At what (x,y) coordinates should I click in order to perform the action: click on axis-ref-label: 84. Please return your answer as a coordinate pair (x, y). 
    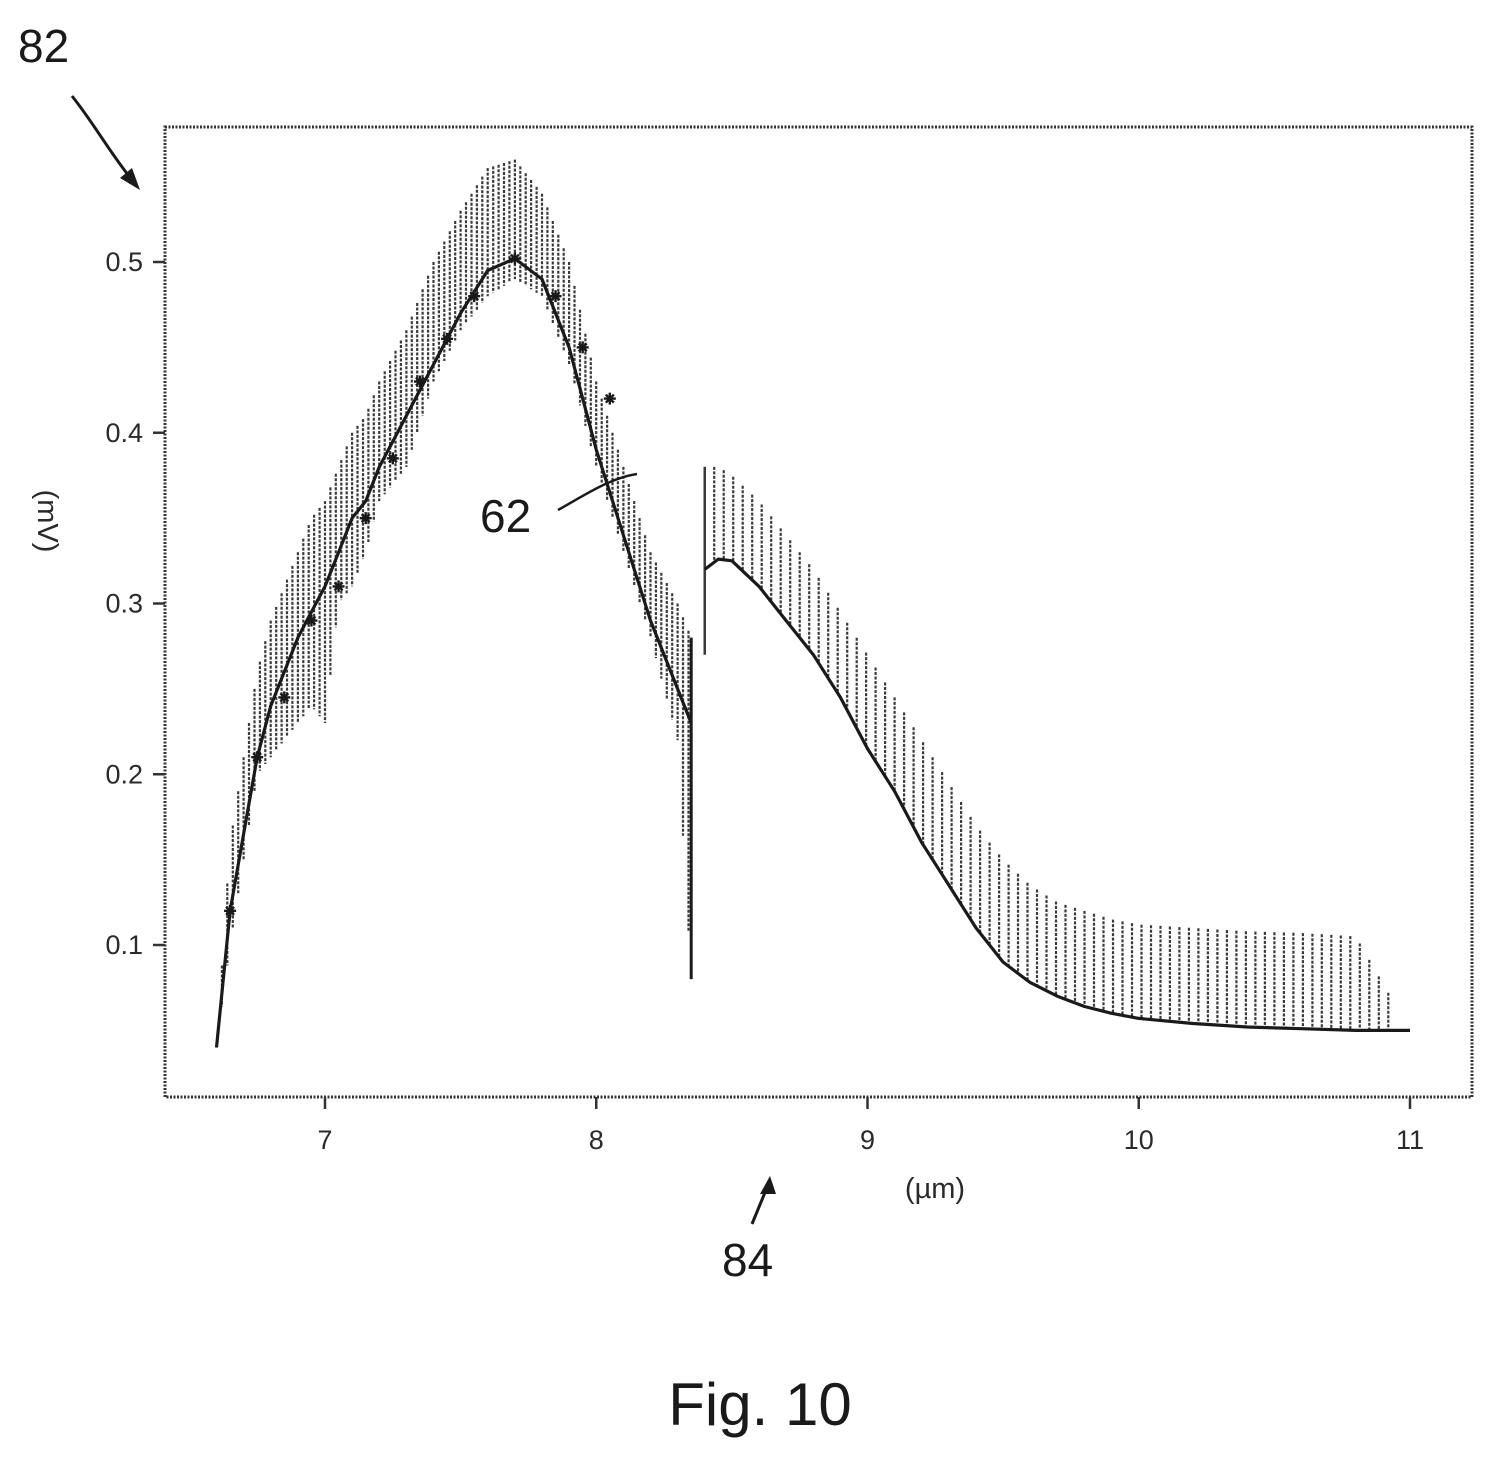
    Looking at the image, I should click on (747, 1260).